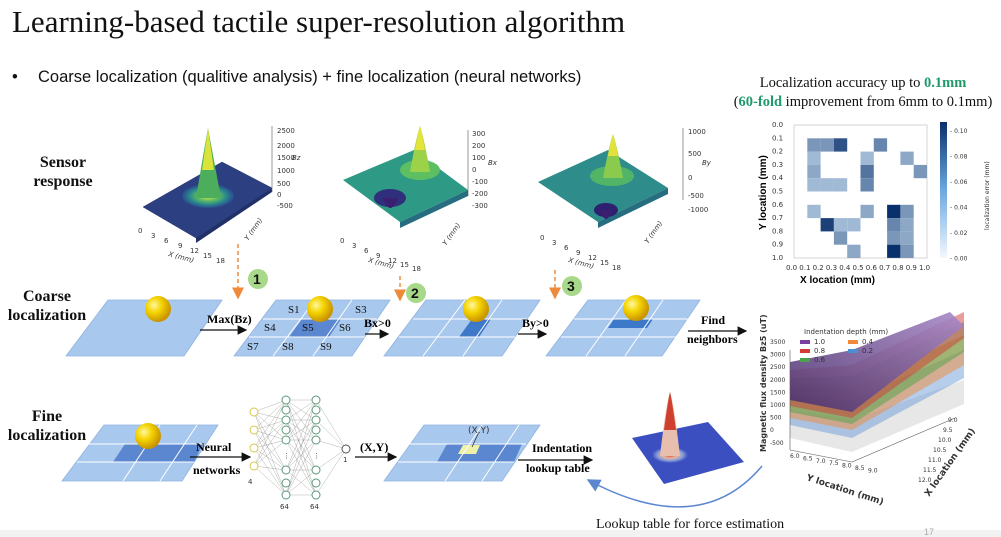 The height and width of the screenshot is (537, 1001). I want to click on force-xlabel: Y location (mm), so click(844, 490).